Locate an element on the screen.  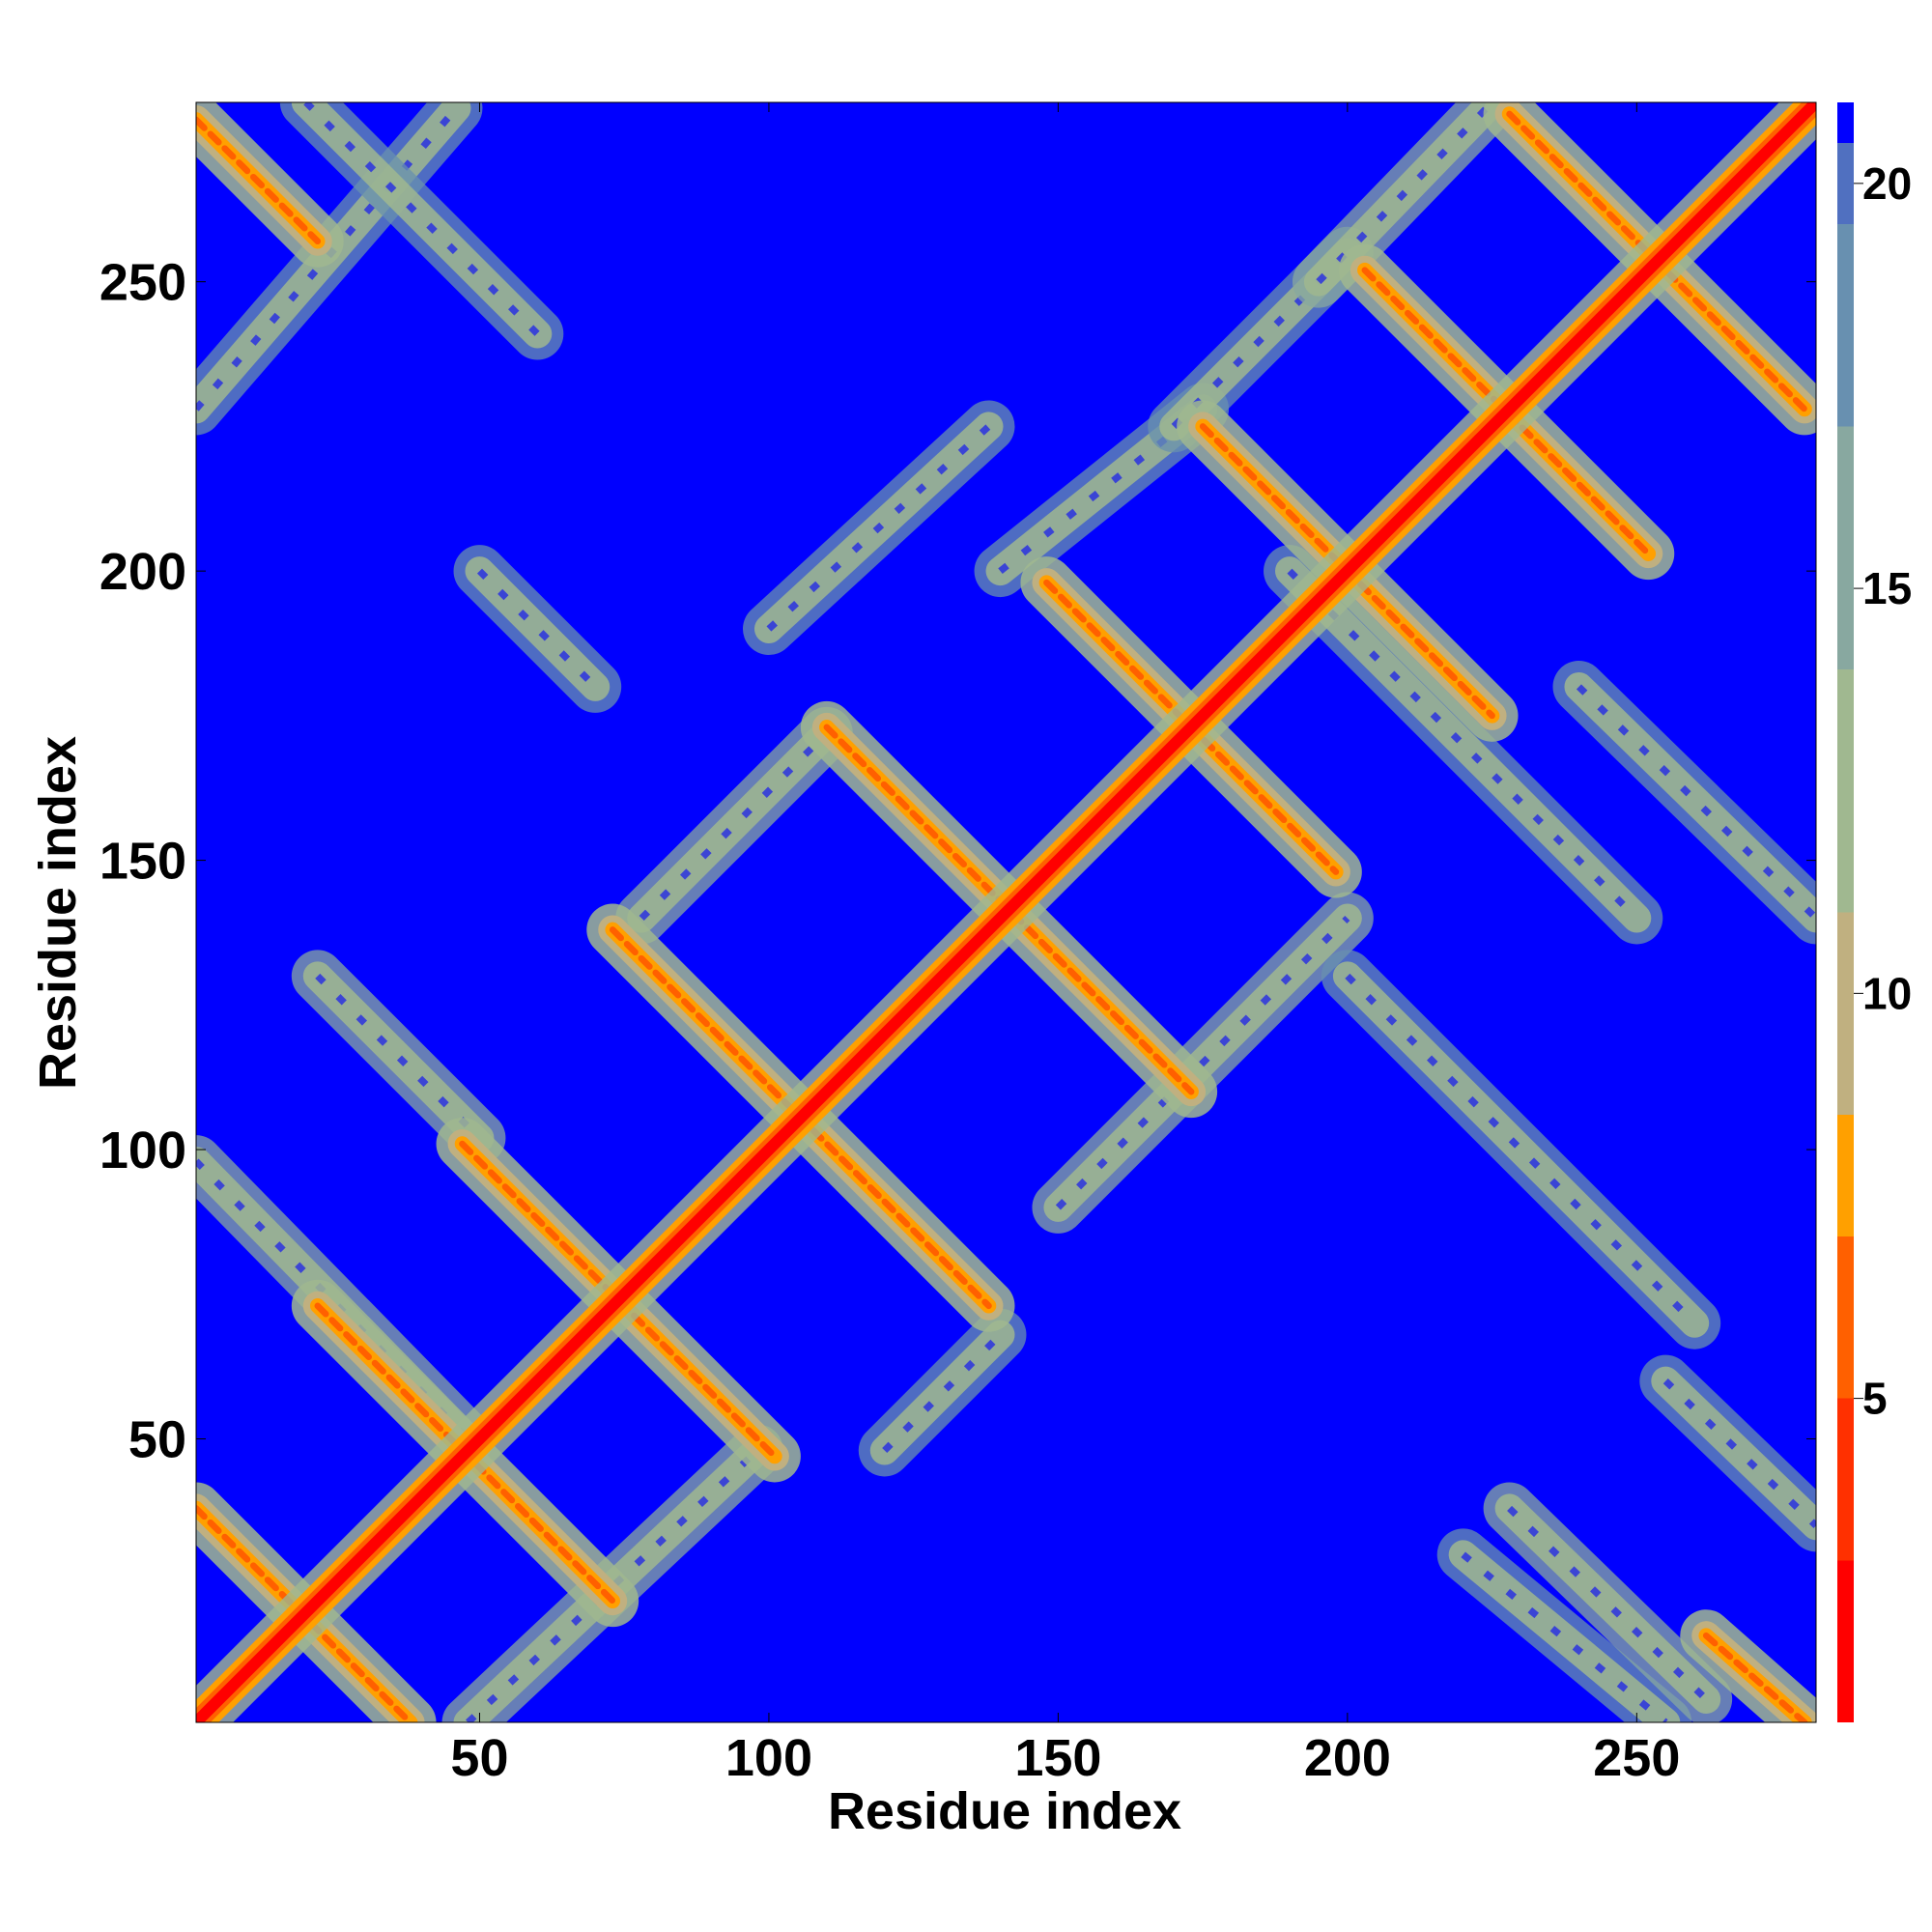
colorbar-tick-label: 5 is located at coordinates (1875, 1399).